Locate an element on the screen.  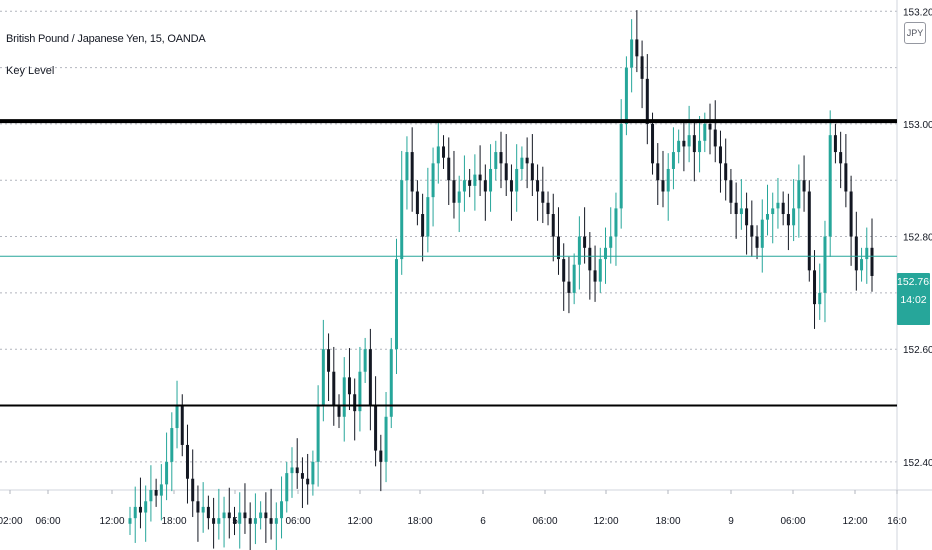
last-price-tag: 152.765 14:02 is located at coordinates (914, 299).